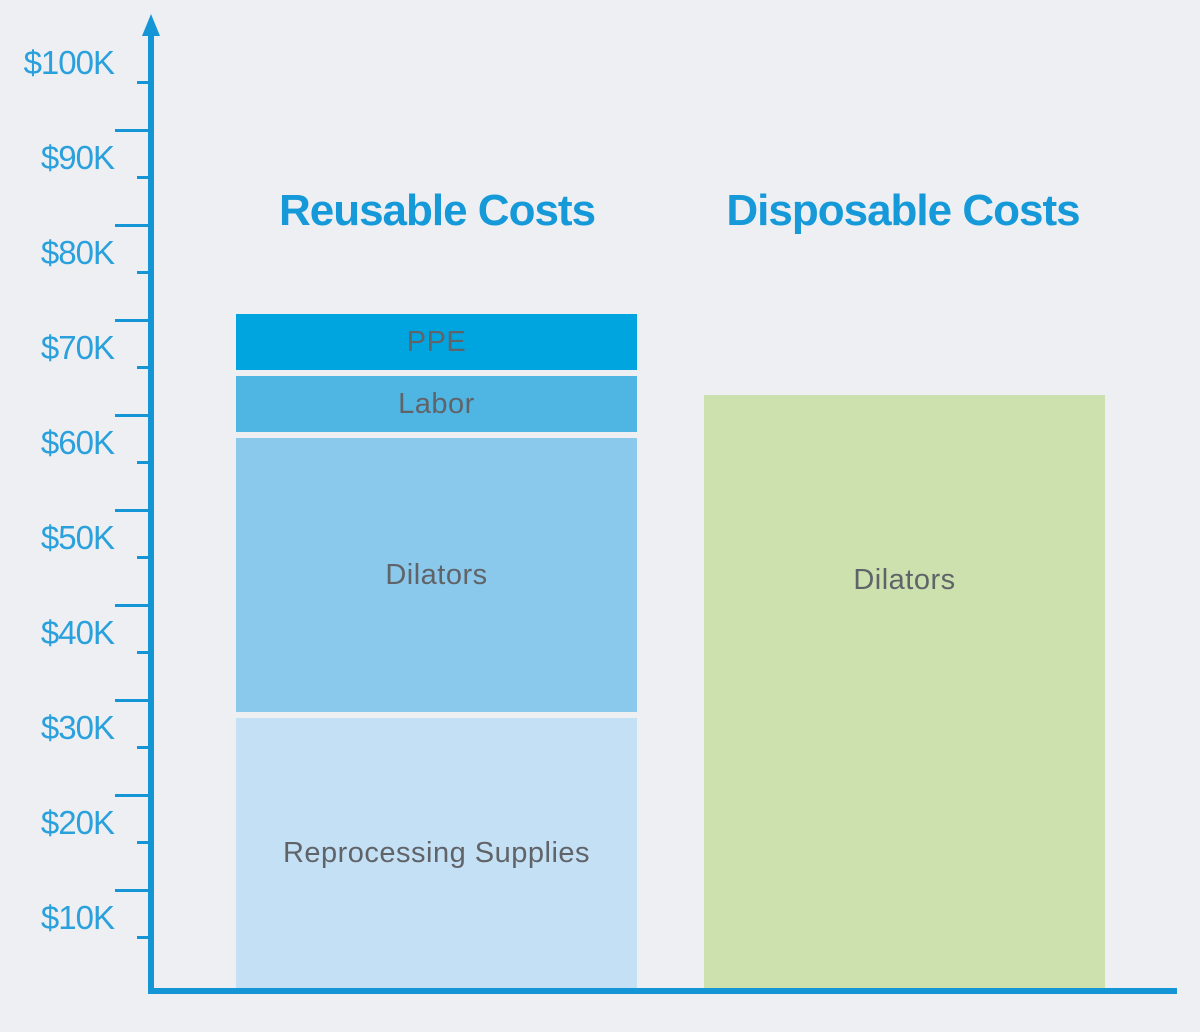  I want to click on bar-segment-label: Labor, so click(436, 403).